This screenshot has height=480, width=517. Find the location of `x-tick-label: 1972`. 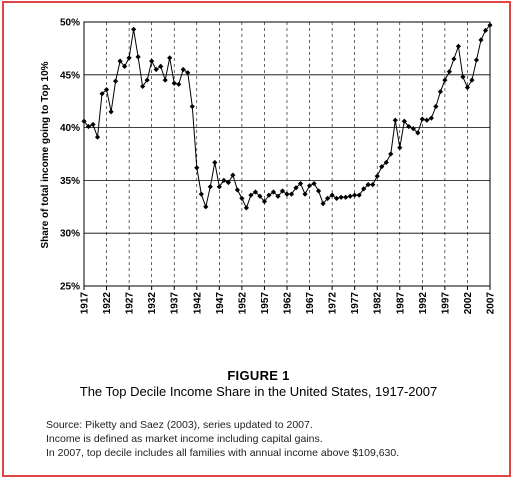

x-tick-label: 1972 is located at coordinates (333, 303).